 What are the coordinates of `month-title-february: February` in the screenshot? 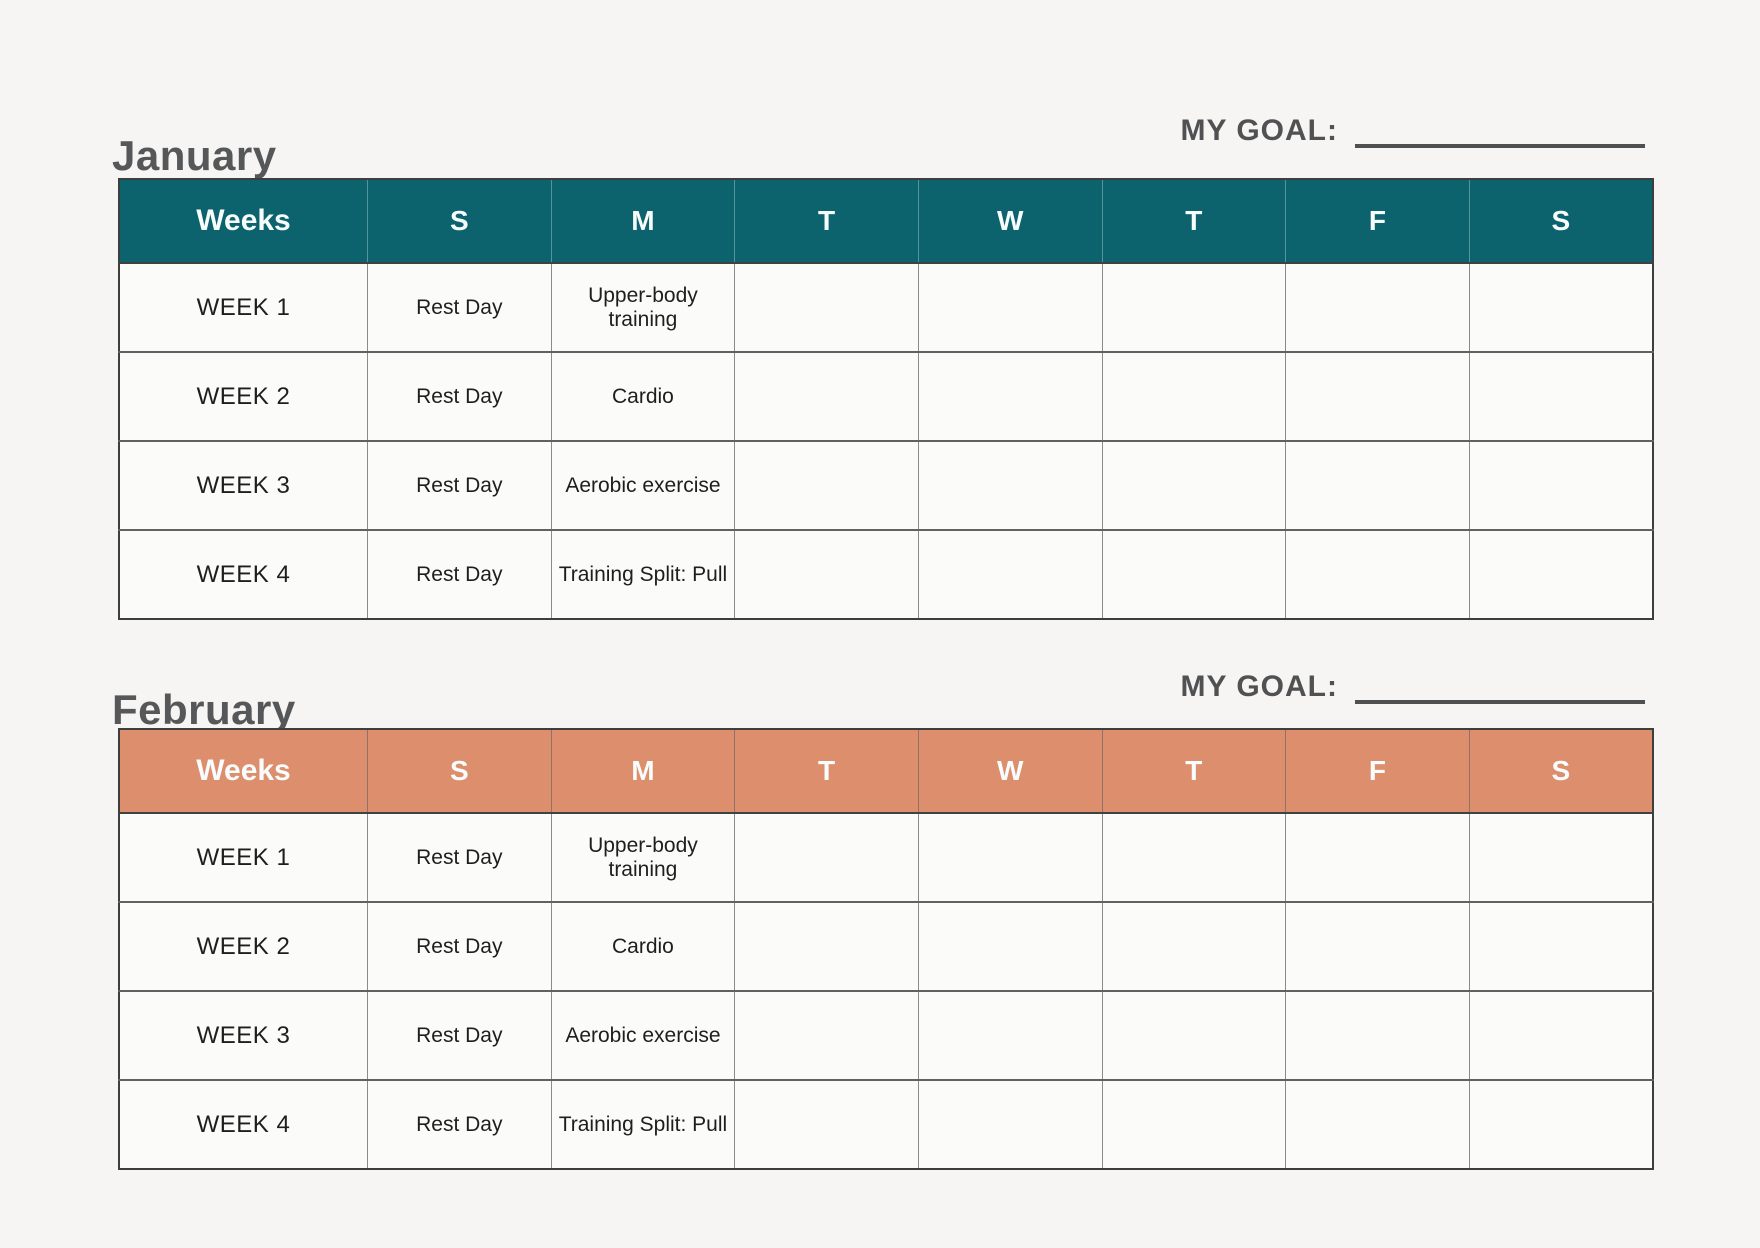 It's located at (204, 710).